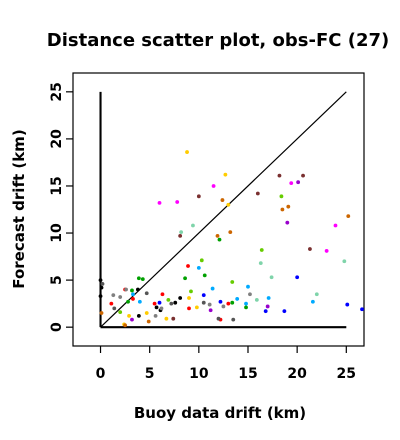 The image size is (400, 440). What do you see at coordinates (57, 233) in the screenshot?
I see `y-tick-label: 10` at bounding box center [57, 233].